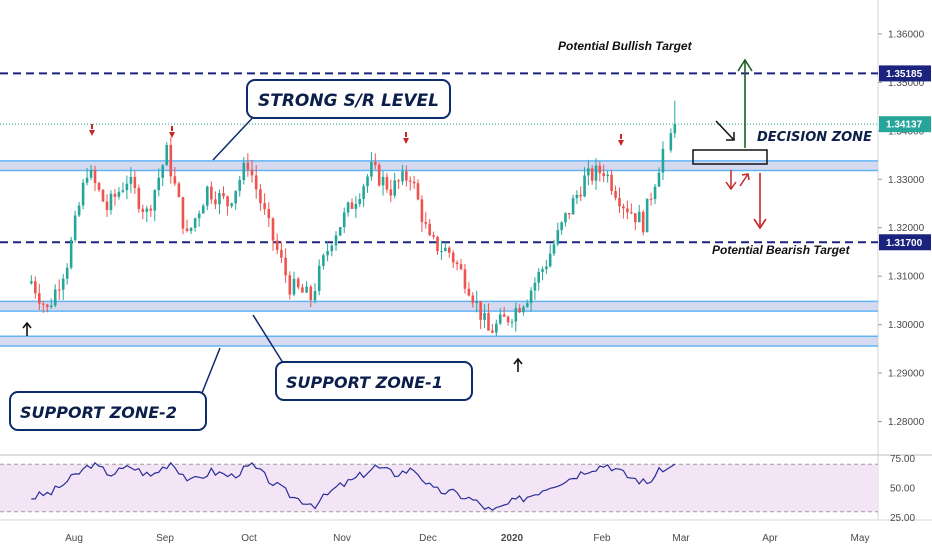 The height and width of the screenshot is (550, 932). I want to click on y-tick-label: 1.29000, so click(906, 374).